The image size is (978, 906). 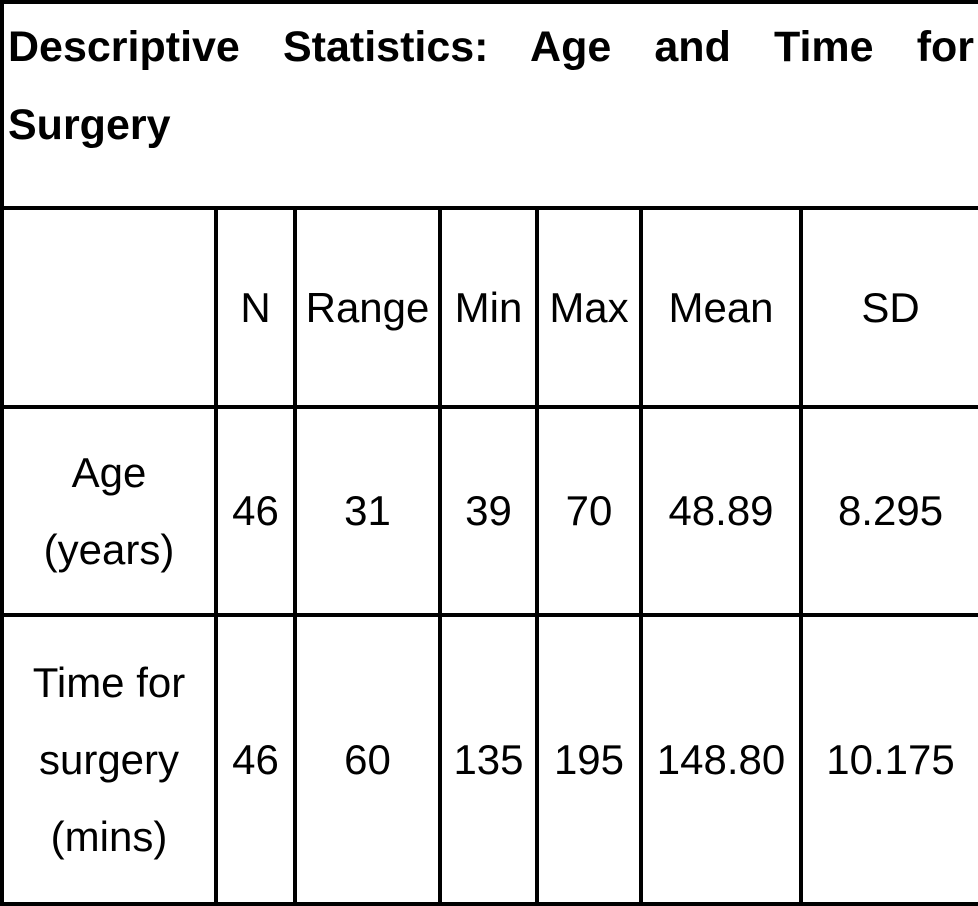 I want to click on row-label-line: surgery, so click(x=109, y=760).